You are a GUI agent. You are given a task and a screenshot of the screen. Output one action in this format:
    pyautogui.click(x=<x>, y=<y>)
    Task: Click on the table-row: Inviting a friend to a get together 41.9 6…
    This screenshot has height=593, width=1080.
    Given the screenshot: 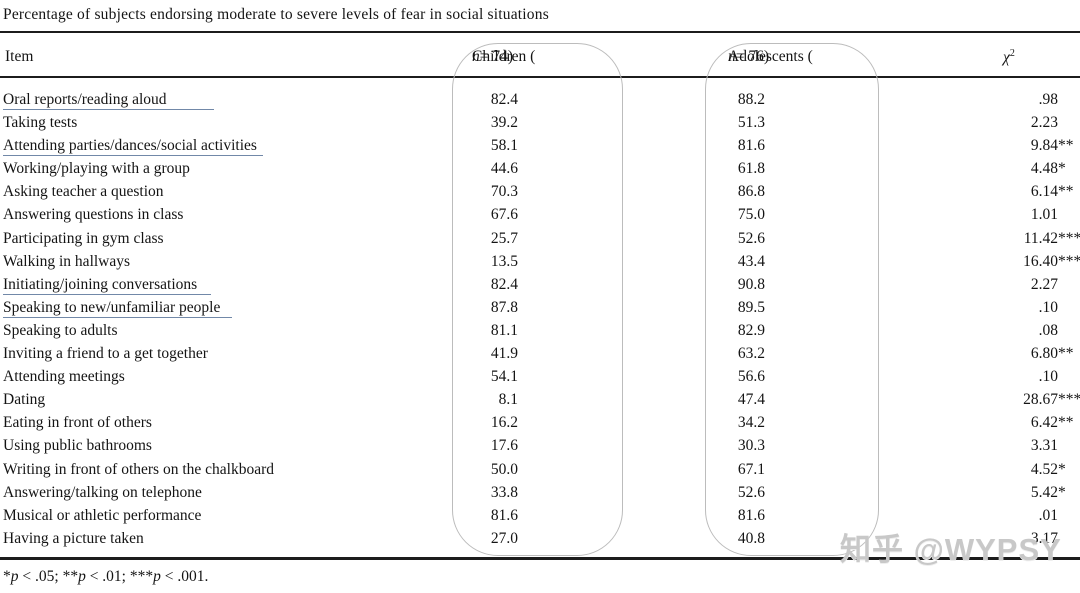 What is the action you would take?
    pyautogui.click(x=540, y=353)
    